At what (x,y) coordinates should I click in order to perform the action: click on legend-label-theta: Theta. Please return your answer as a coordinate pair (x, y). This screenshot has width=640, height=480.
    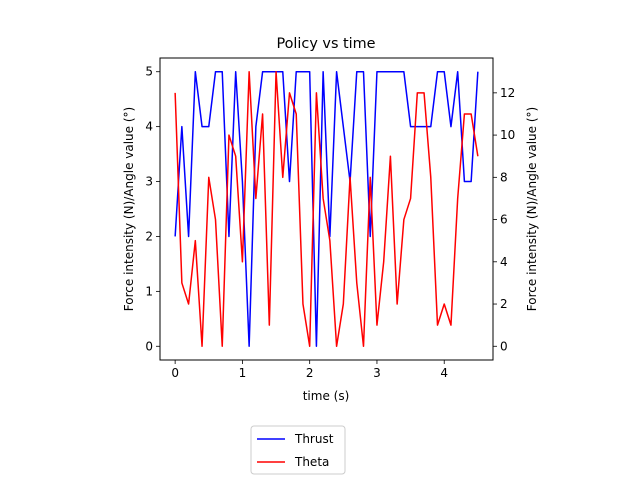
    Looking at the image, I should click on (311, 462).